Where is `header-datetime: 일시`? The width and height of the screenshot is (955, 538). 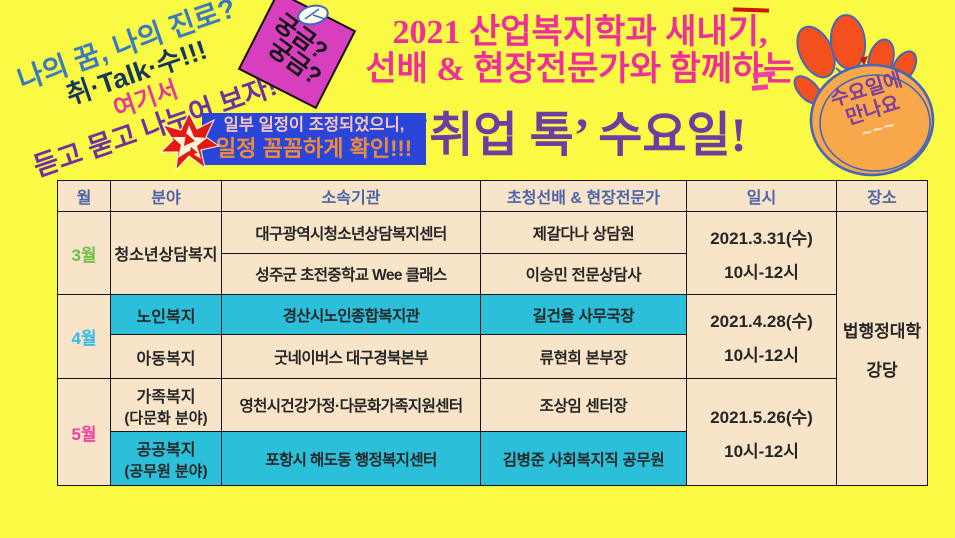
header-datetime: 일시 is located at coordinates (761, 196).